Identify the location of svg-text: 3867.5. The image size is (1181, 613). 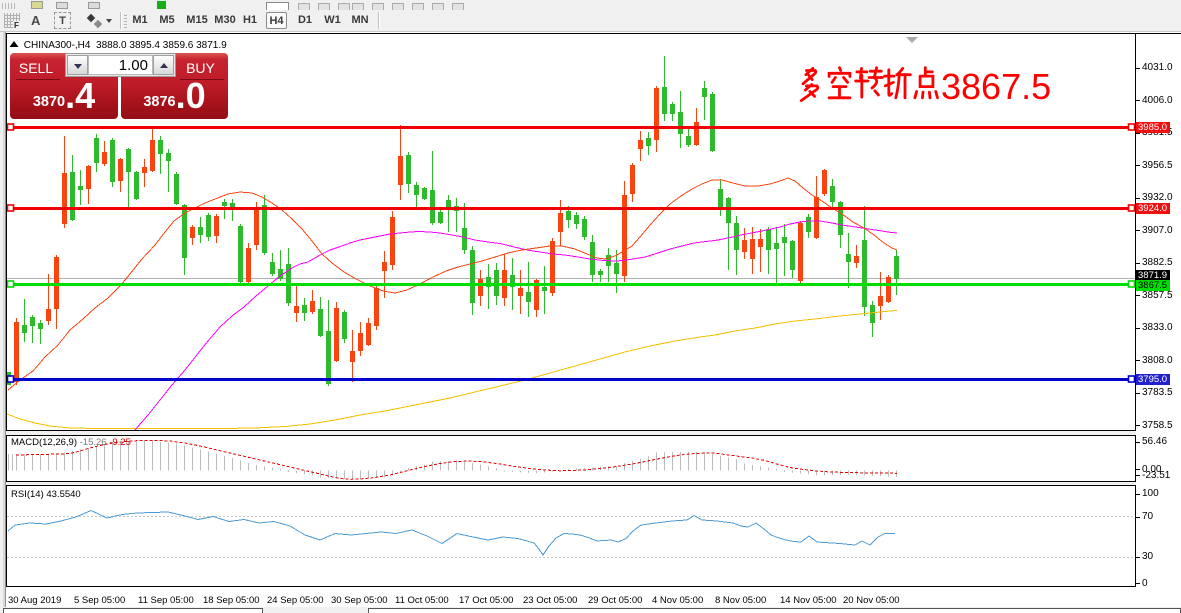
(996, 86).